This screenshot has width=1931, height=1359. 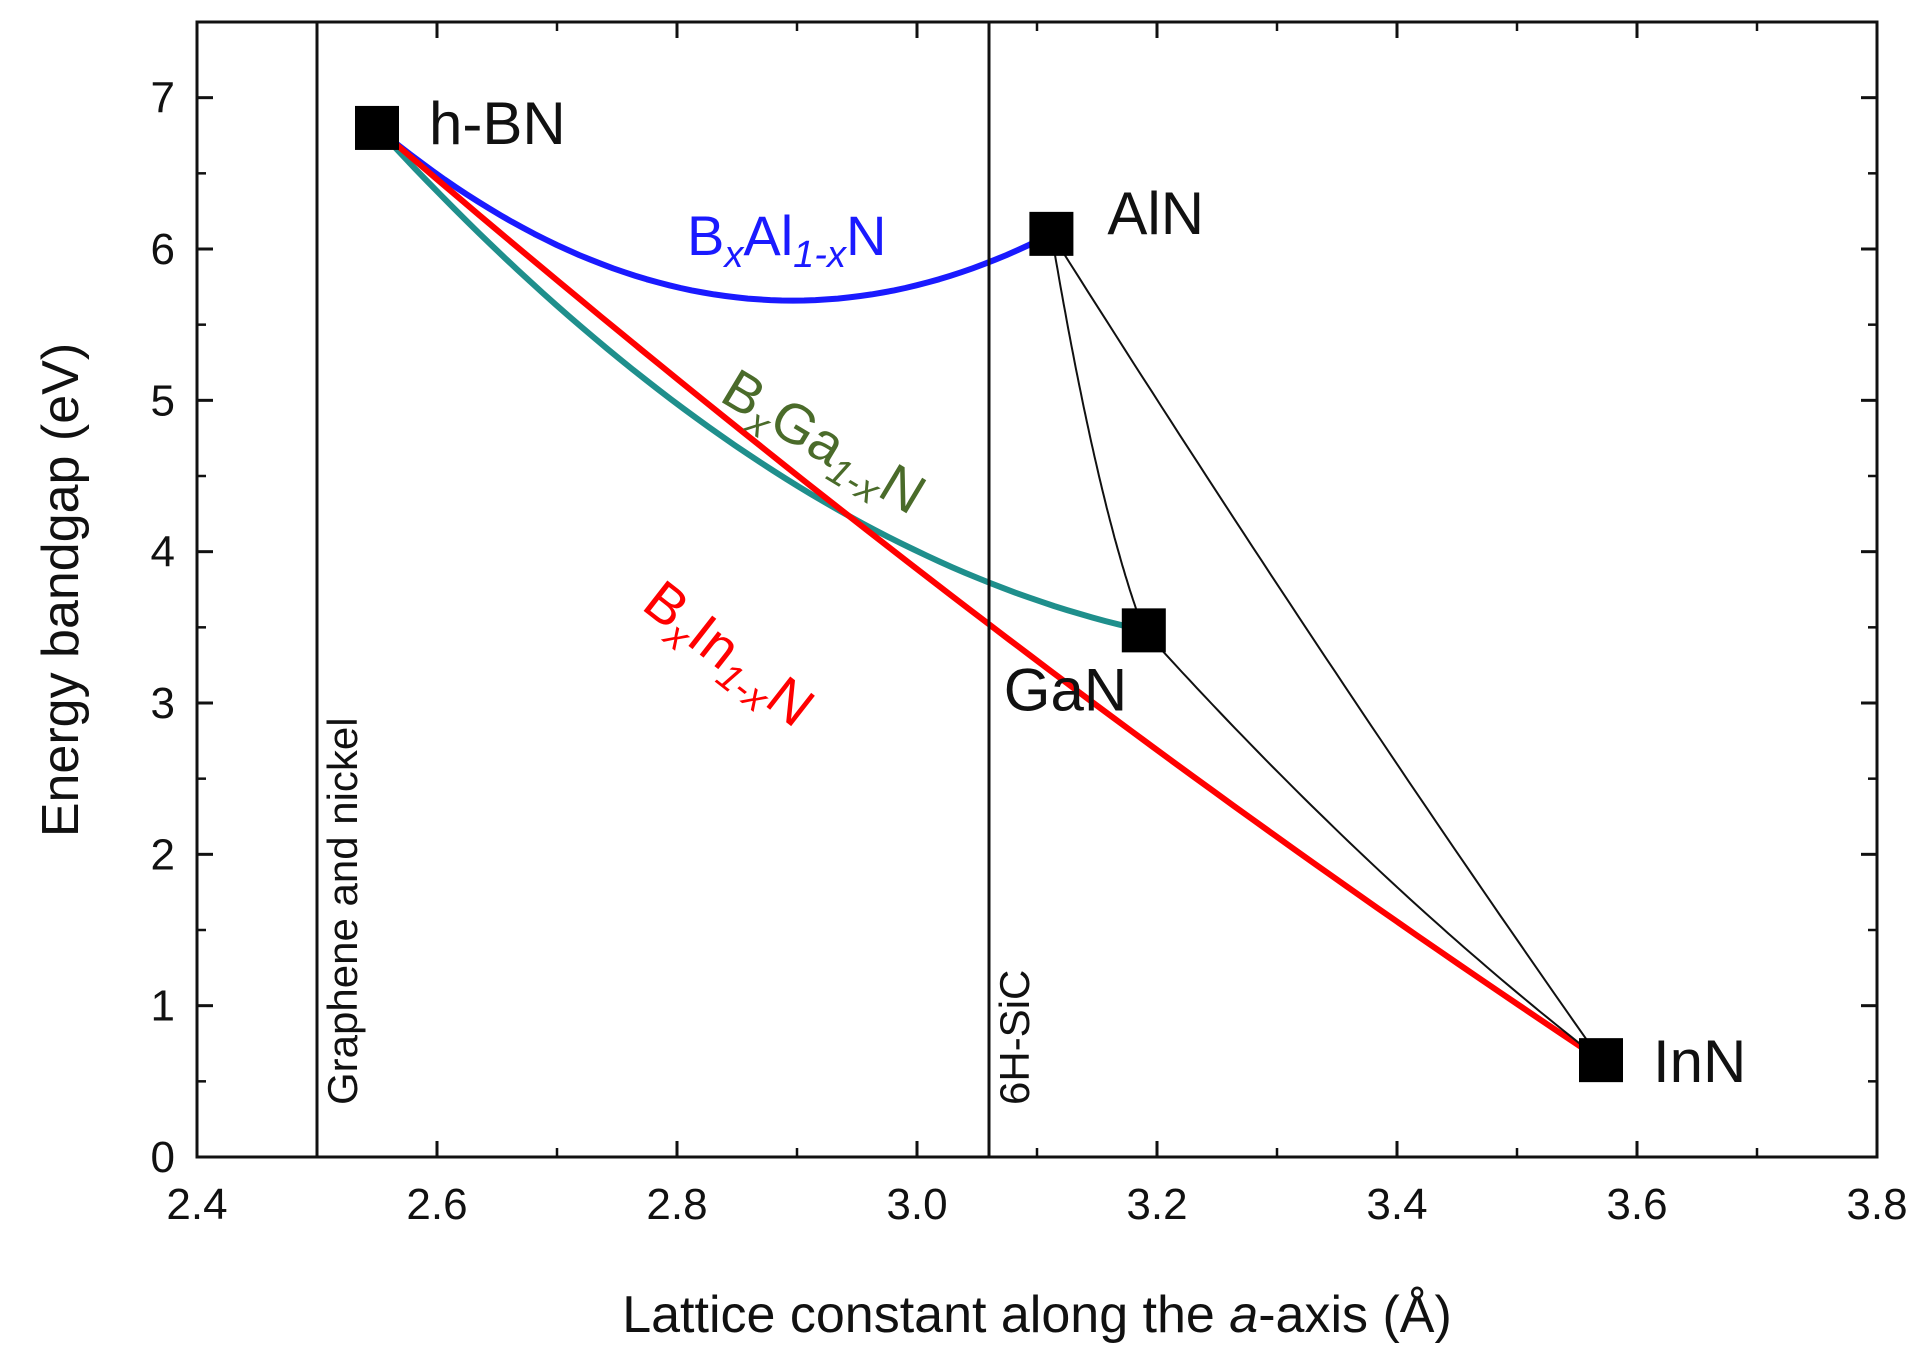 I want to click on marker-h-BN, so click(x=377, y=127).